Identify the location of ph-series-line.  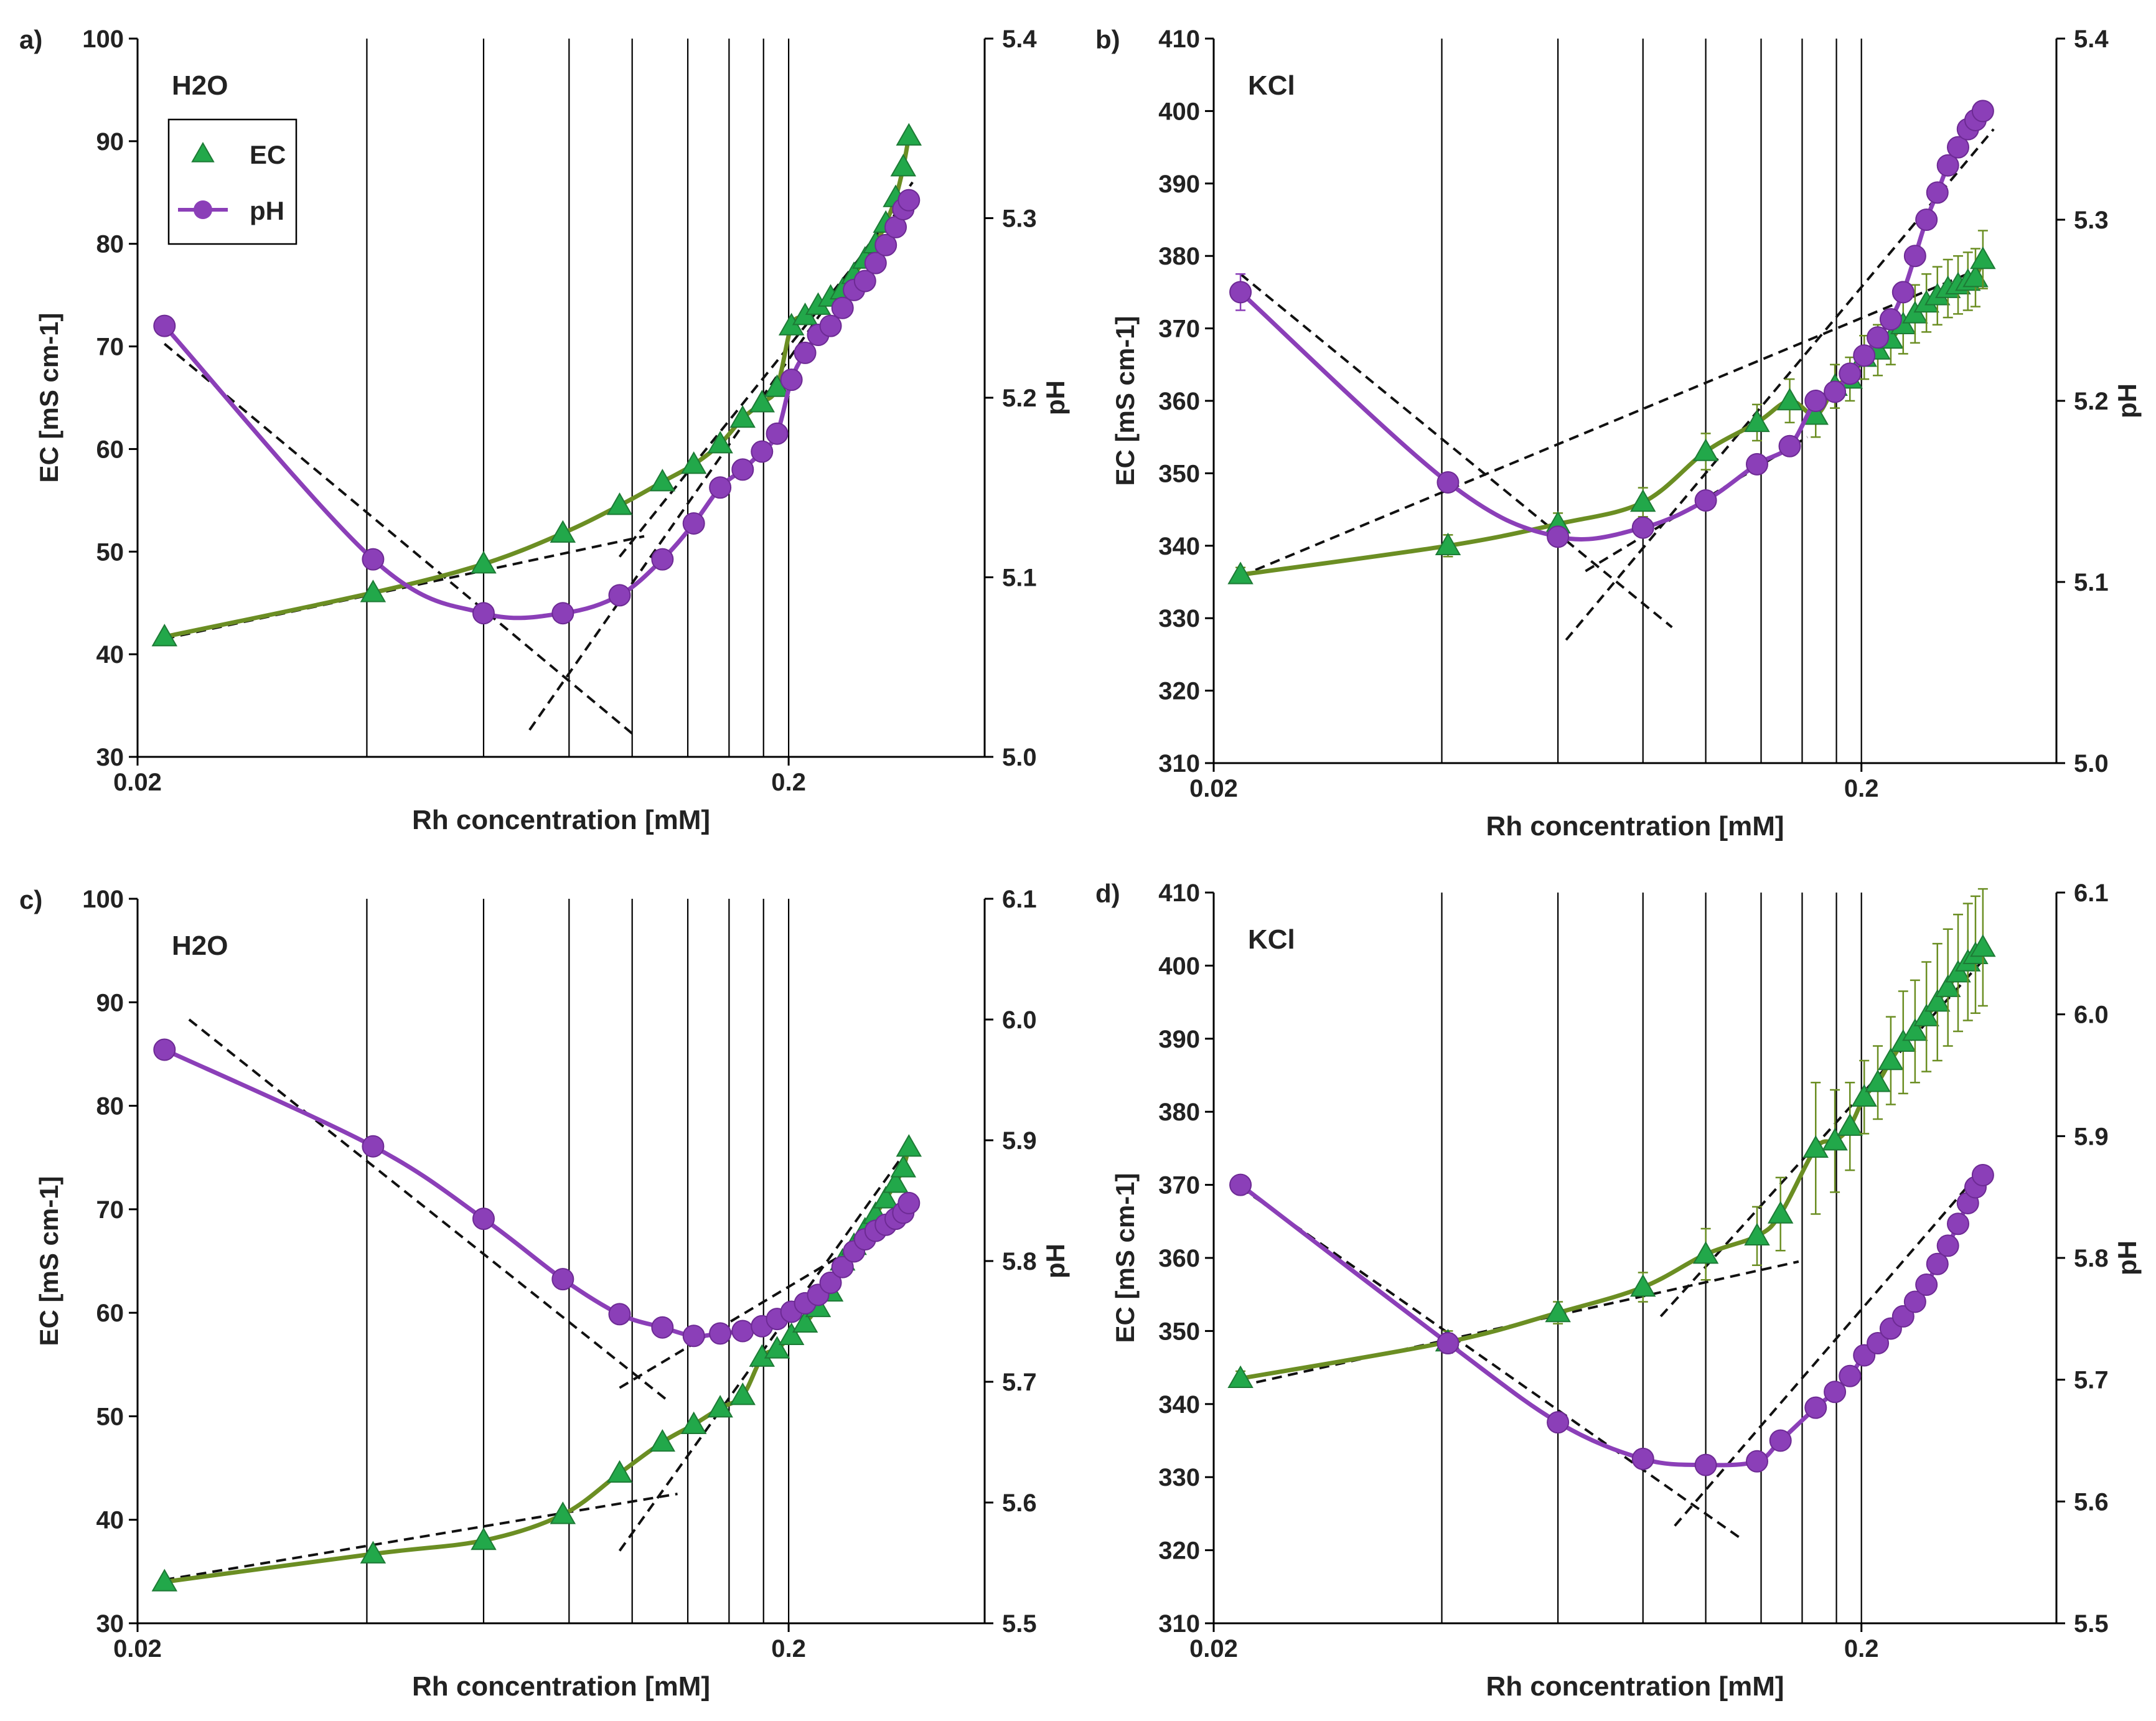
(537, 1193).